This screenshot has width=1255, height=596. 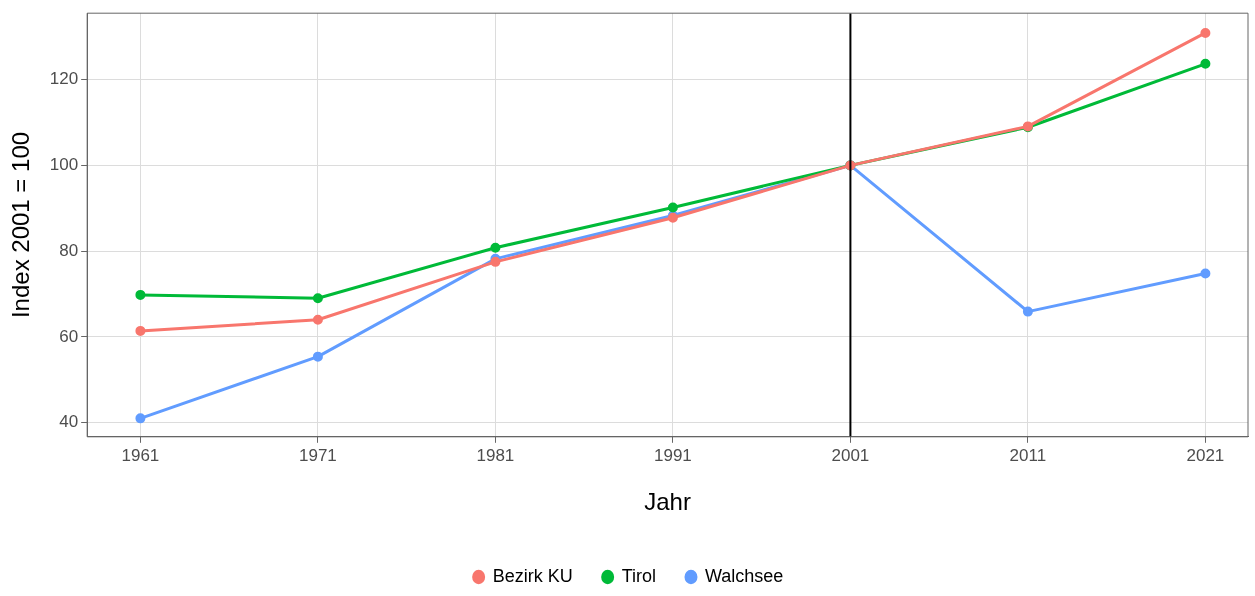 What do you see at coordinates (64, 79) in the screenshot?
I see `y-tick-label: 120` at bounding box center [64, 79].